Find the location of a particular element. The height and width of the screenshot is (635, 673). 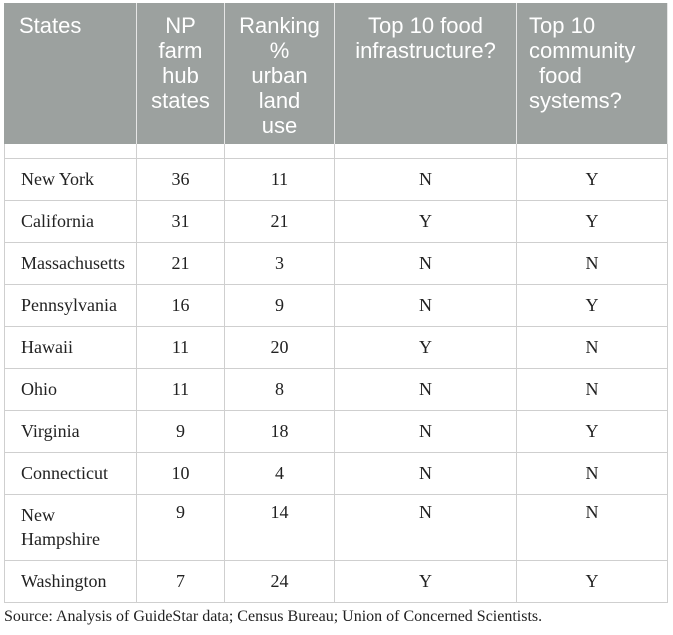

state-cell: New Hampshire is located at coordinates (70, 527).